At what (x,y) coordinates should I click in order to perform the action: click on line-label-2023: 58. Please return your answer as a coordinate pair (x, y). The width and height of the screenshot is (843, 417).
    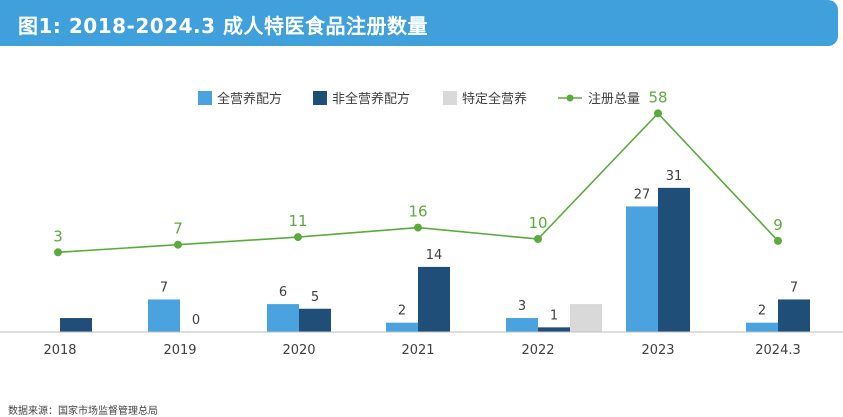
    Looking at the image, I should click on (657, 97).